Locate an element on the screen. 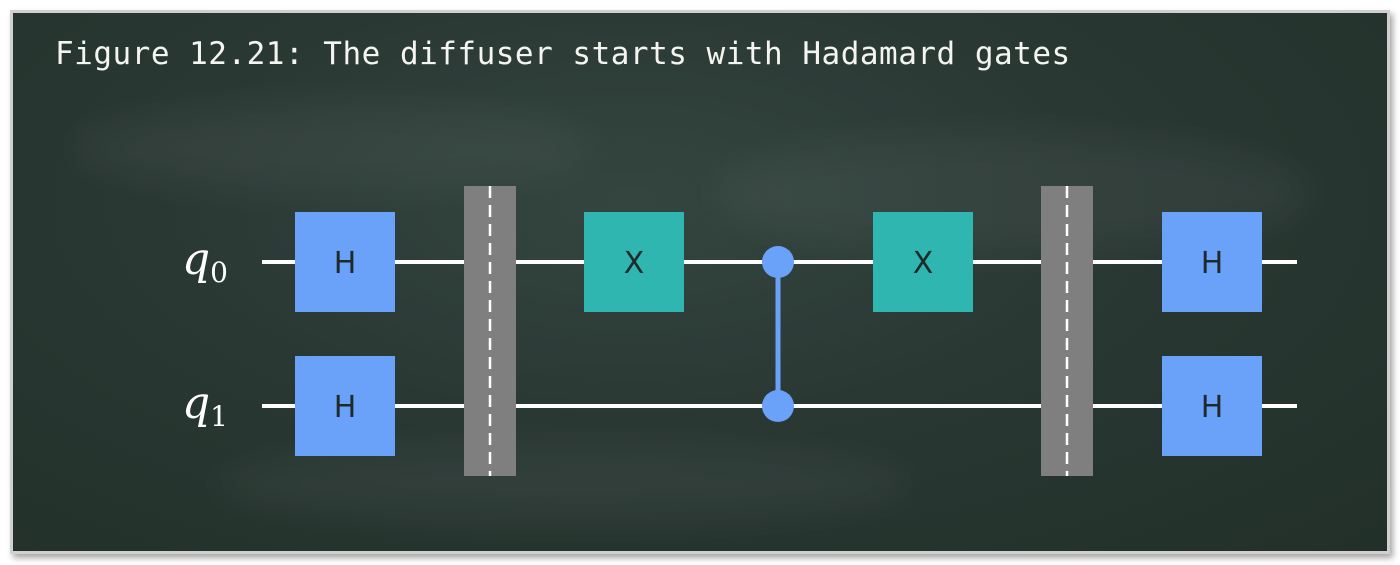 This screenshot has width=1400, height=565. qubit-label-sub: 1 is located at coordinates (219, 416).